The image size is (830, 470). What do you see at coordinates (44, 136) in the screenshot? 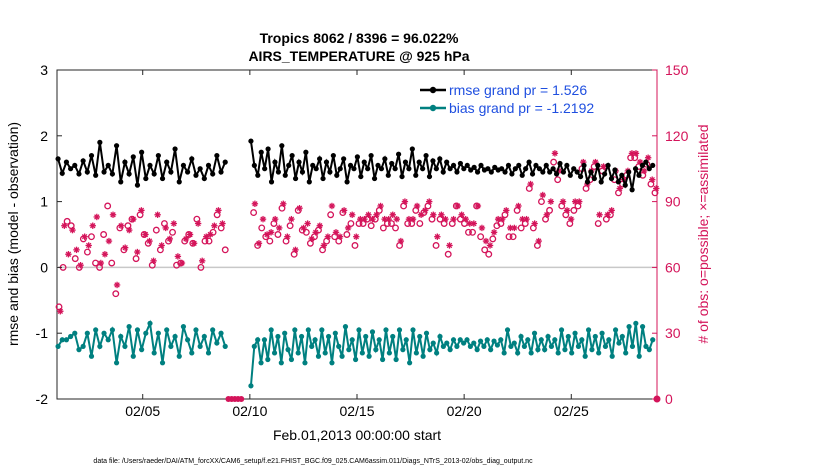
I see `y-left-tick-label: 2` at bounding box center [44, 136].